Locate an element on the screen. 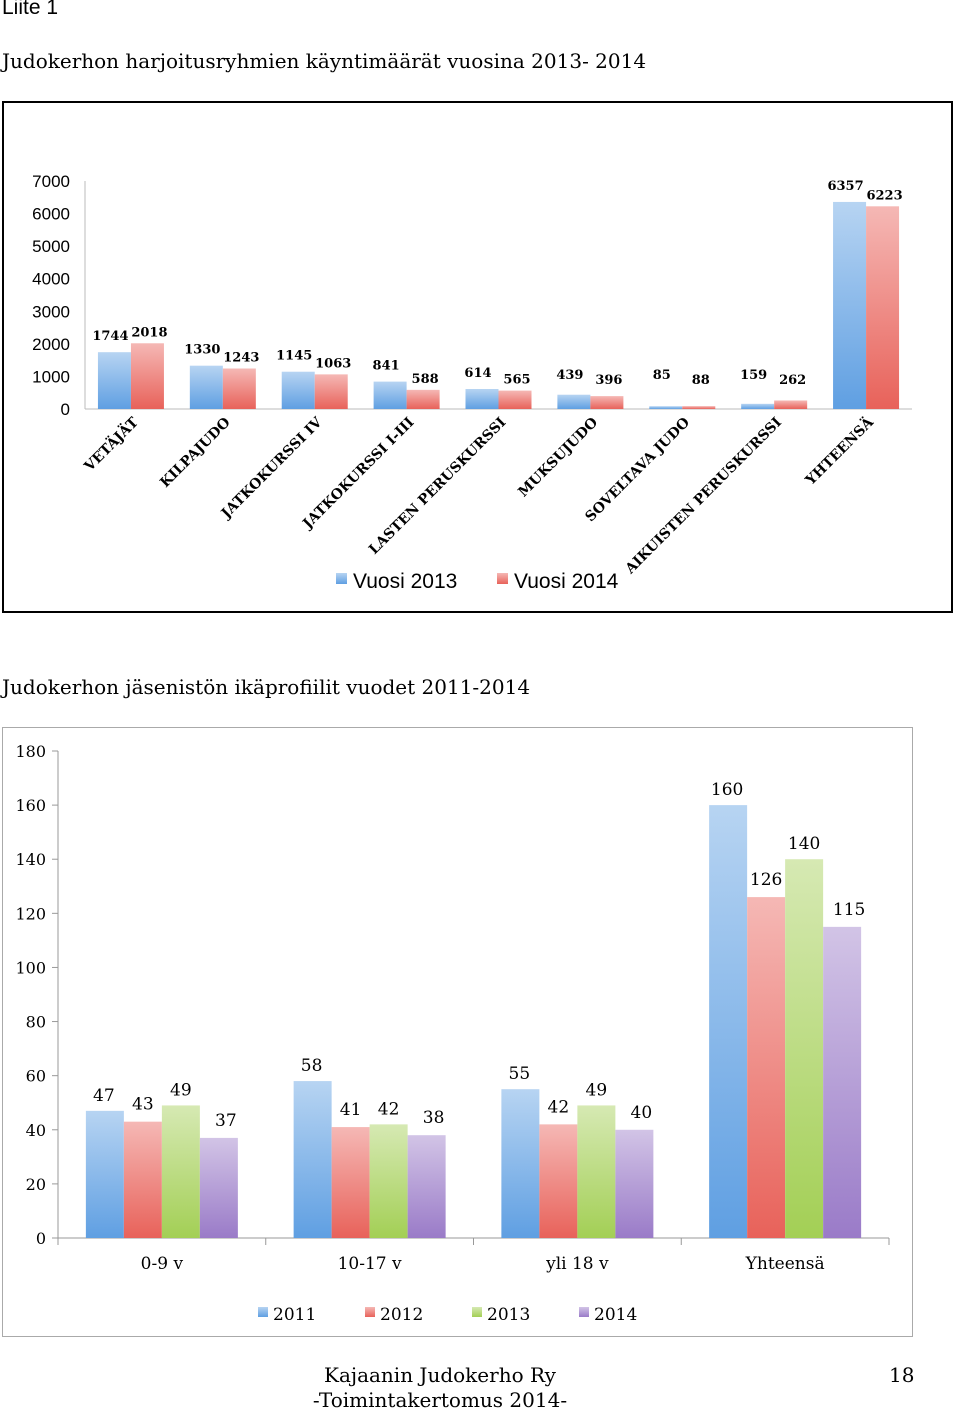 This screenshot has width=960, height=1412. data-label: 614 is located at coordinates (477, 373).